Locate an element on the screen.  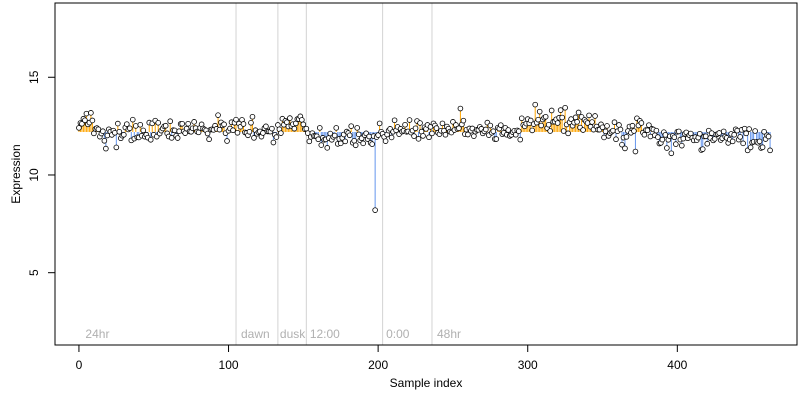
y-axis: 5 10 15 is located at coordinates (41, 173).